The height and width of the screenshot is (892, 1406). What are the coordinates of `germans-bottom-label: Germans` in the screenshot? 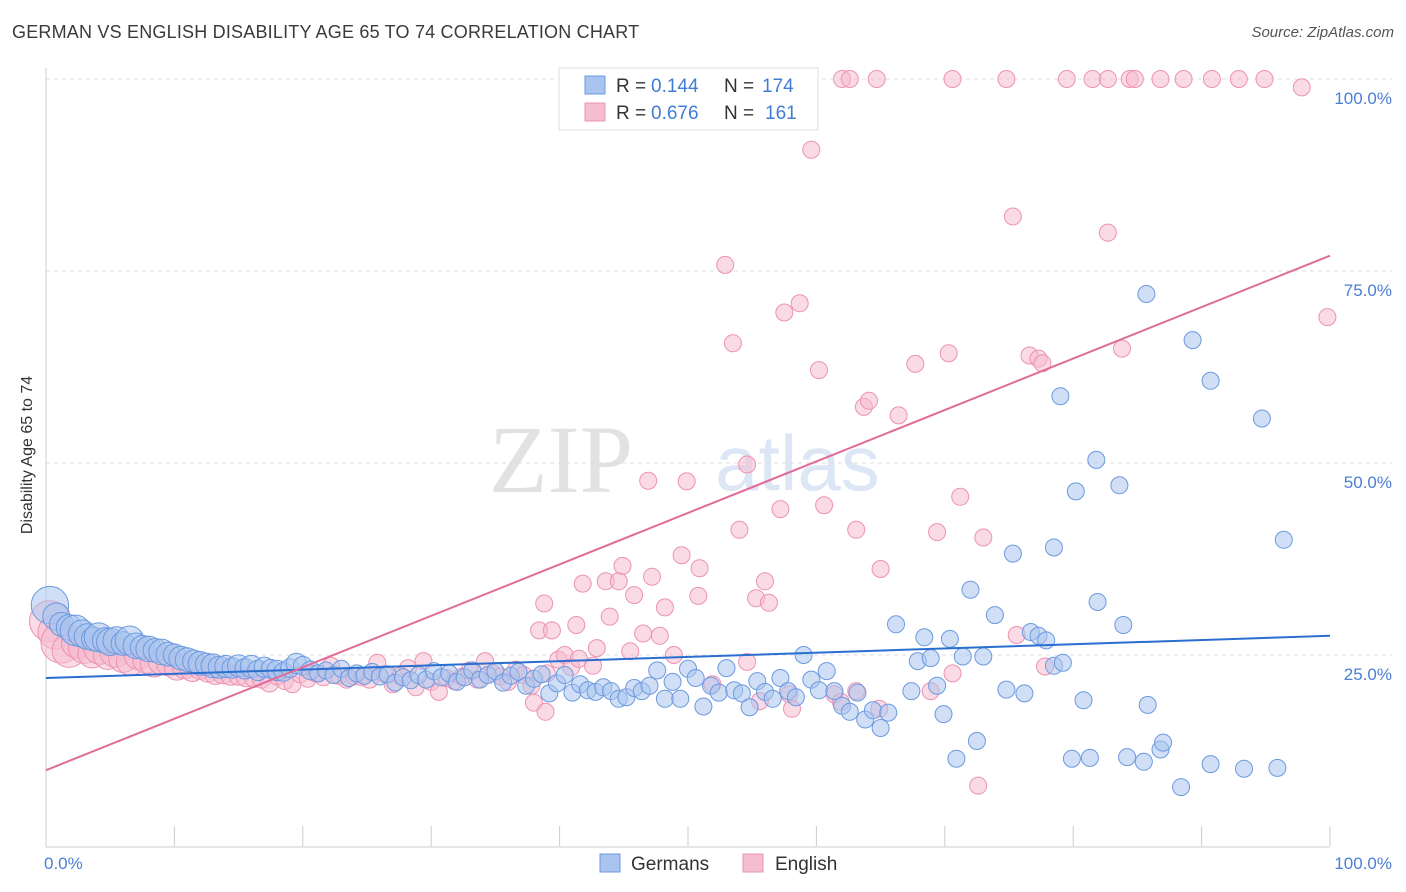 It's located at (670, 864).